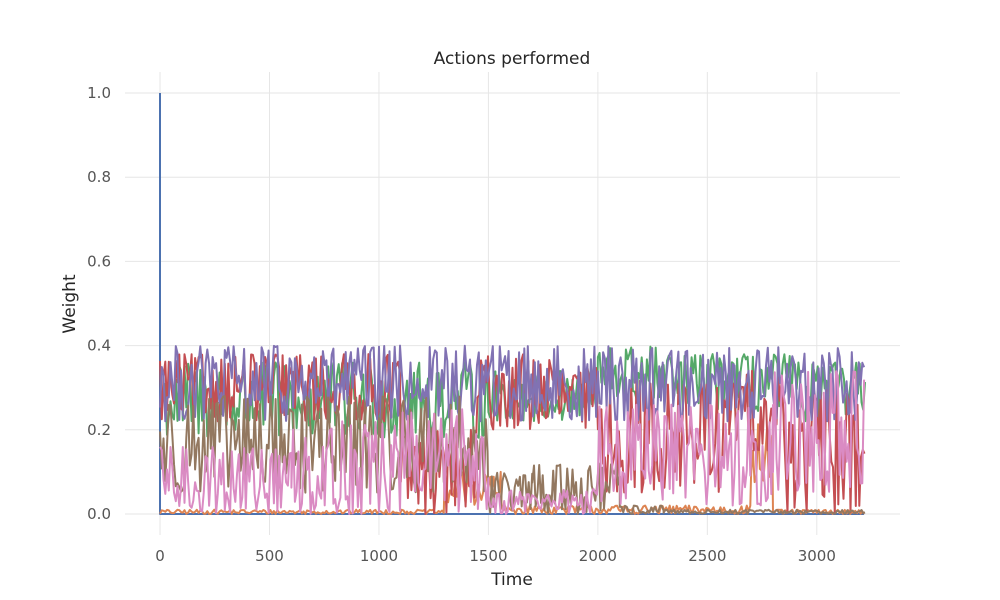 This screenshot has height=600, width=1000. I want to click on y-tick-label: 0.0, so click(99, 514).